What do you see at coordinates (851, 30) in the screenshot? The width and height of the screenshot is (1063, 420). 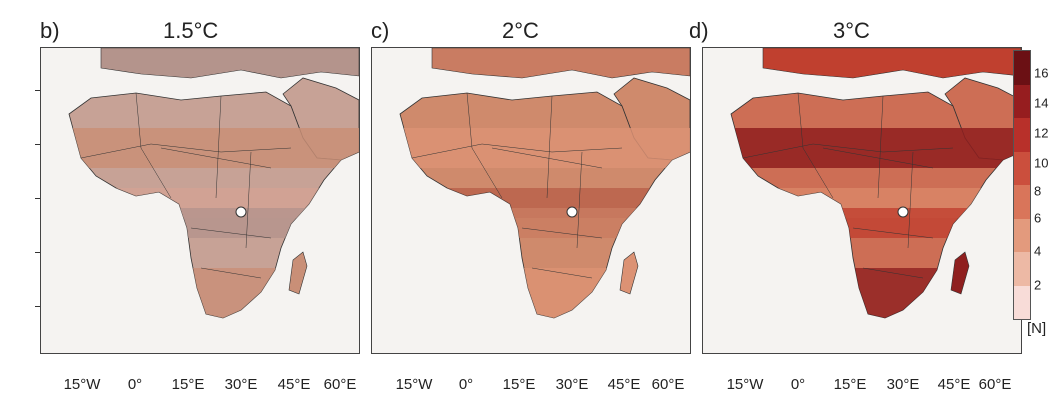 I see `panel-title: 3°C` at bounding box center [851, 30].